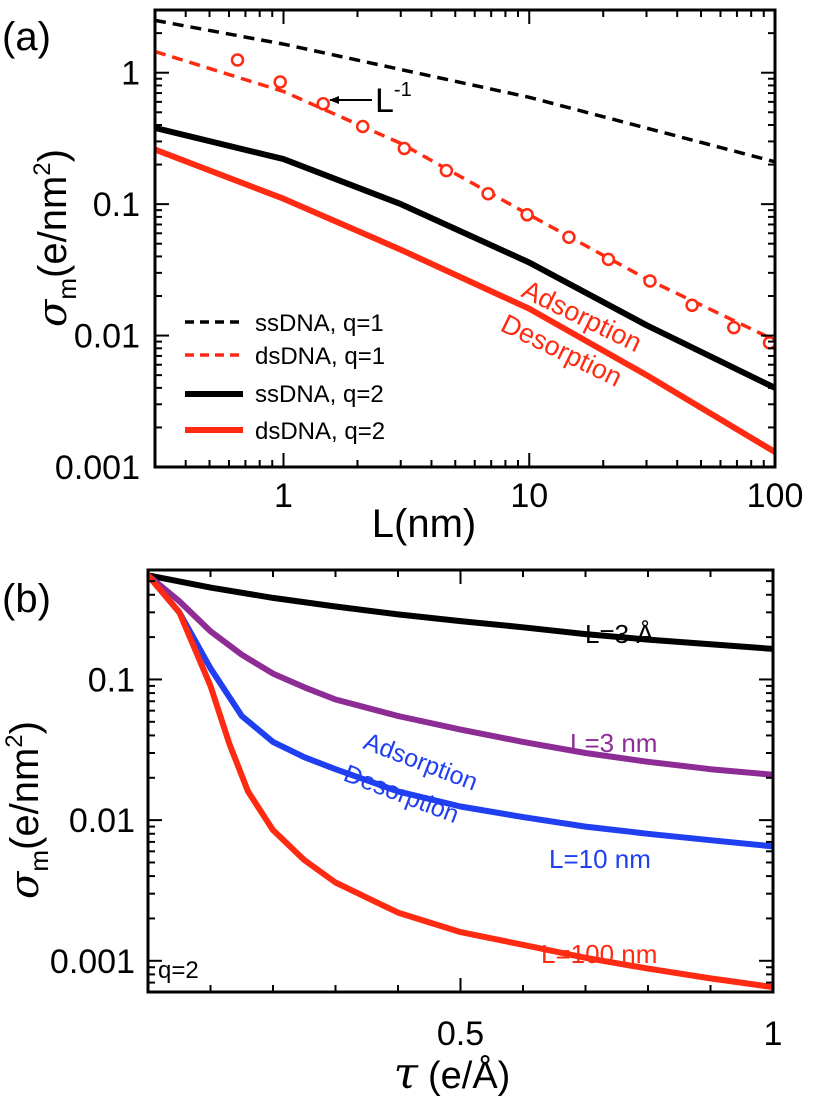 This screenshot has height=1098, width=830. I want to click on panel-a-ylabel-close: ), so click(53, 155).